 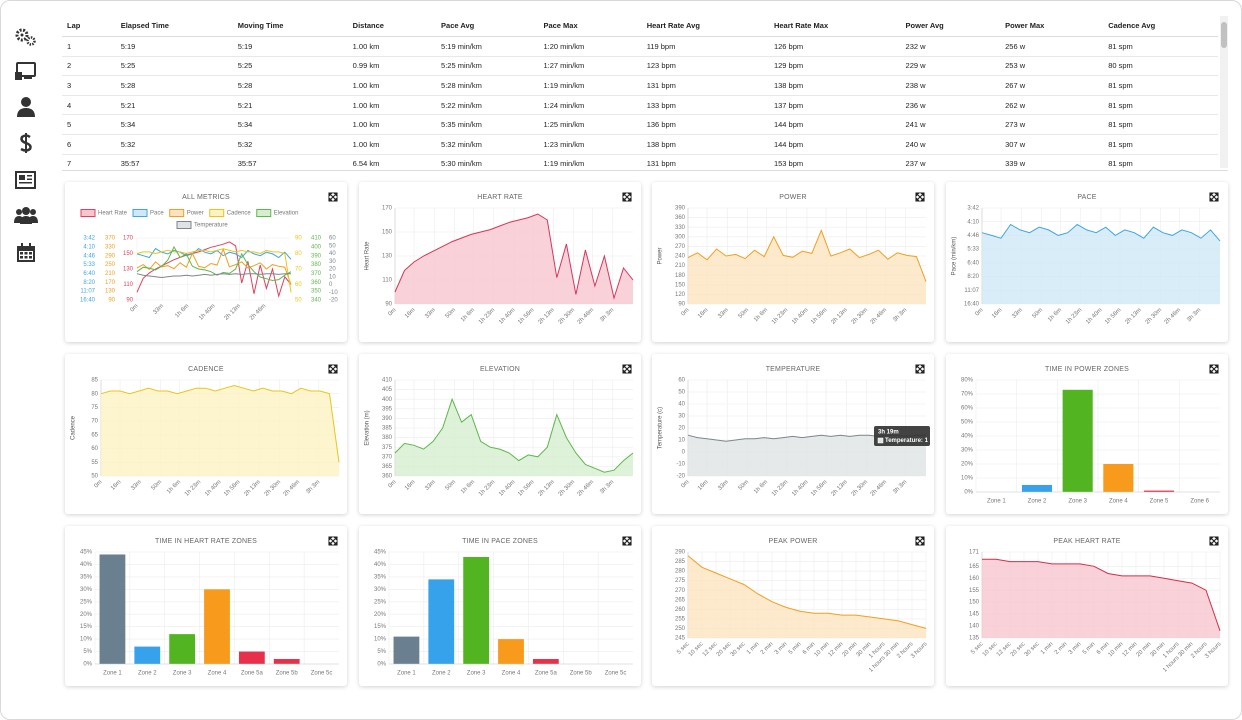 I want to click on y-tick-label: 30%, so click(x=967, y=451).